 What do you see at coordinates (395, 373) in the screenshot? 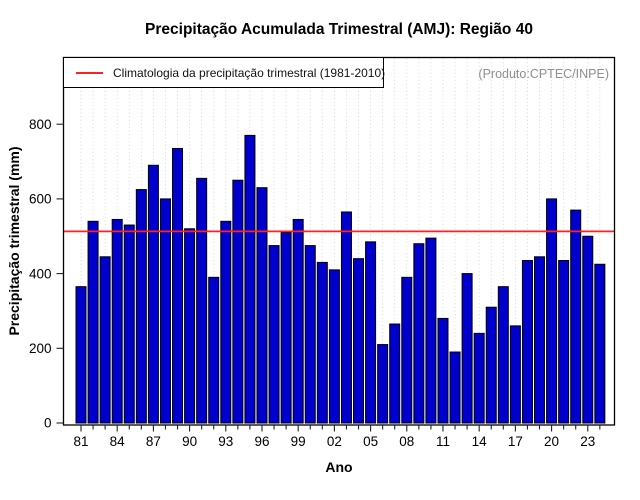
I see `bar-2007` at bounding box center [395, 373].